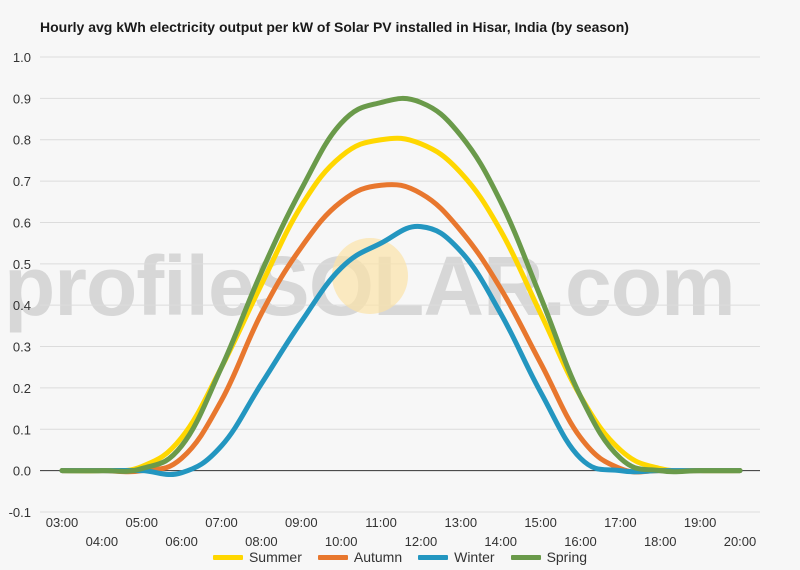 The width and height of the screenshot is (800, 570). I want to click on y-tick-label: 0.0, so click(22, 471).